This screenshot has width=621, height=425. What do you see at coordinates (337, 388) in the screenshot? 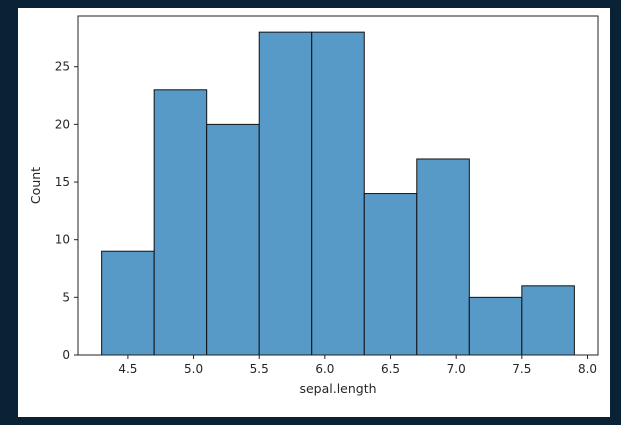
I see `x-axis-label: sepal.length` at bounding box center [337, 388].